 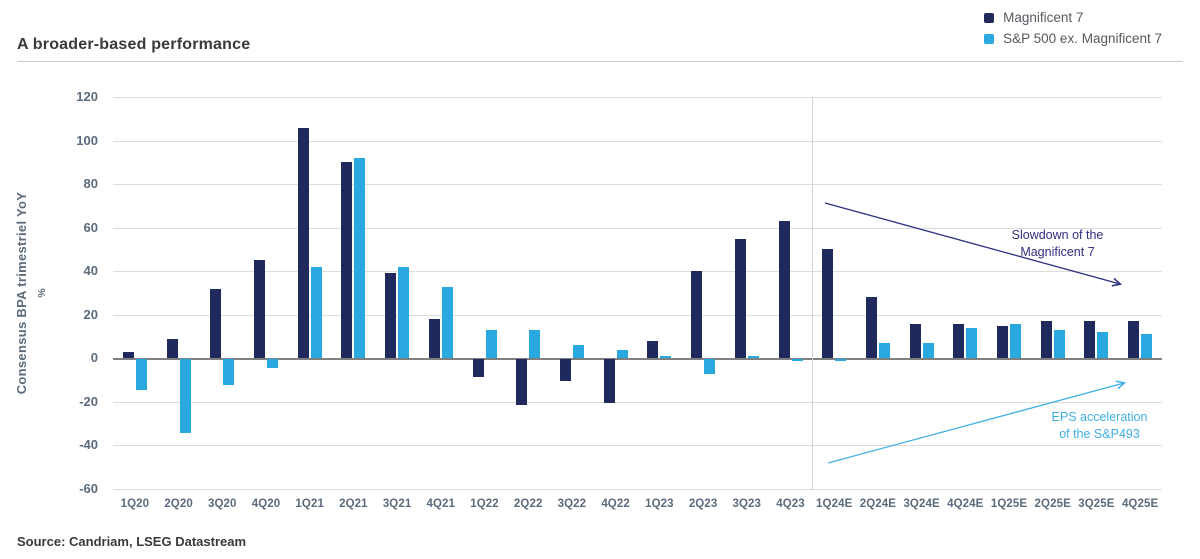 What do you see at coordinates (659, 504) in the screenshot?
I see `x-tick-label-1q23: 1Q23` at bounding box center [659, 504].